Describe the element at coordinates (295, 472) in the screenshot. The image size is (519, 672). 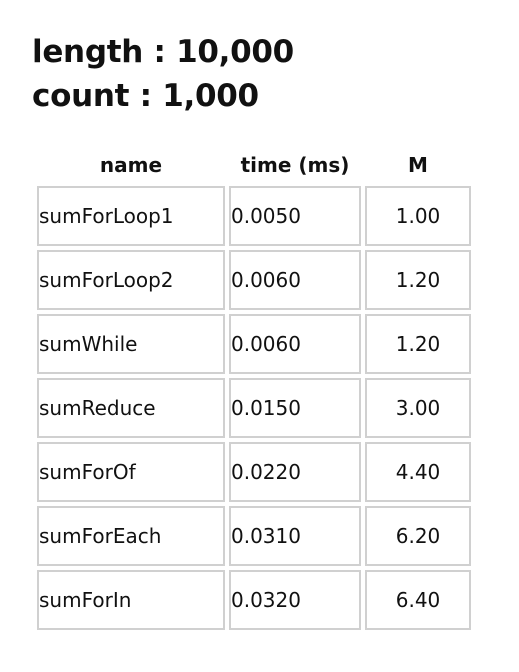
I see `cell-time: 0.0220` at that location.